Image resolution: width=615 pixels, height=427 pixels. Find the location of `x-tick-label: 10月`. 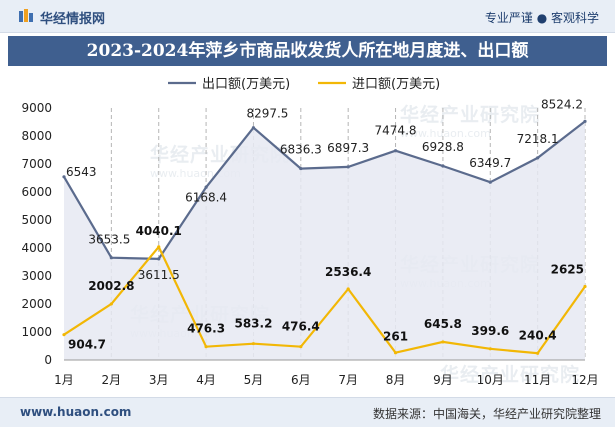

x-tick-label: 10月 is located at coordinates (490, 380).